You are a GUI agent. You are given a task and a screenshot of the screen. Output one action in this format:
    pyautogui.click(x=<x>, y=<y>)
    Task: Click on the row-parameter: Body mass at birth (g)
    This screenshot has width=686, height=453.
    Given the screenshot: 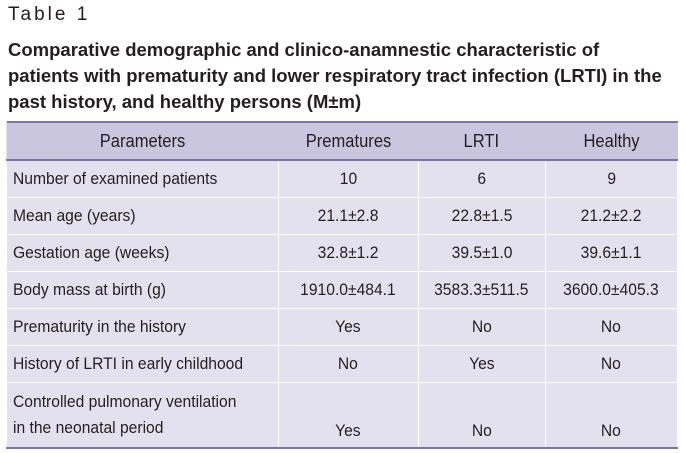 What is the action you would take?
    pyautogui.click(x=142, y=289)
    